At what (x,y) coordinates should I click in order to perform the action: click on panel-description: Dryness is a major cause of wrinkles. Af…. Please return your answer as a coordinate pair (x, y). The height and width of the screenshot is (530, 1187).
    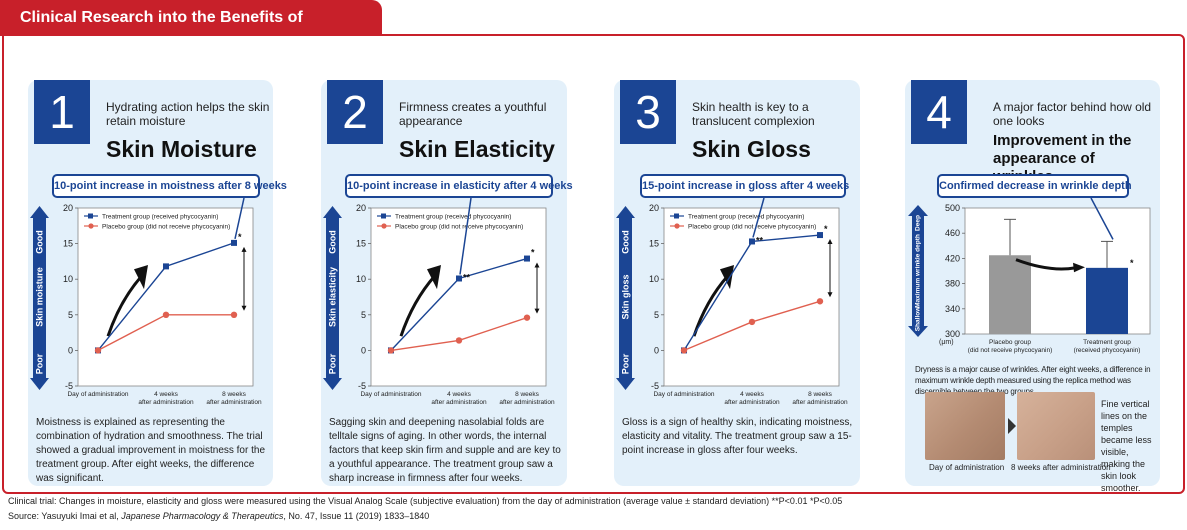
    Looking at the image, I should click on (1033, 380).